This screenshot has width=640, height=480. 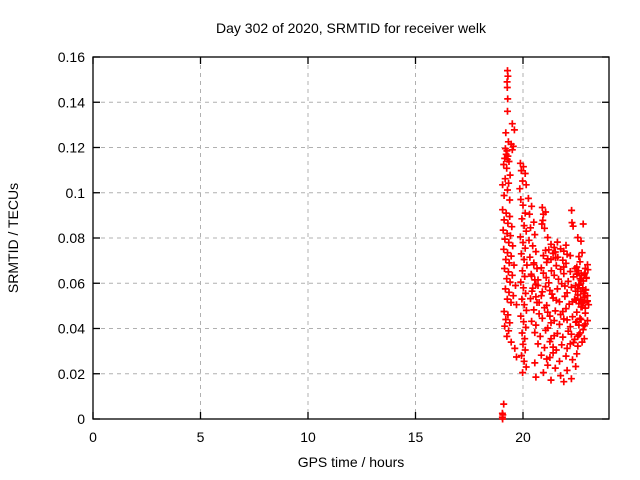 What do you see at coordinates (71, 283) in the screenshot?
I see `y-tick-label: 0.06` at bounding box center [71, 283].